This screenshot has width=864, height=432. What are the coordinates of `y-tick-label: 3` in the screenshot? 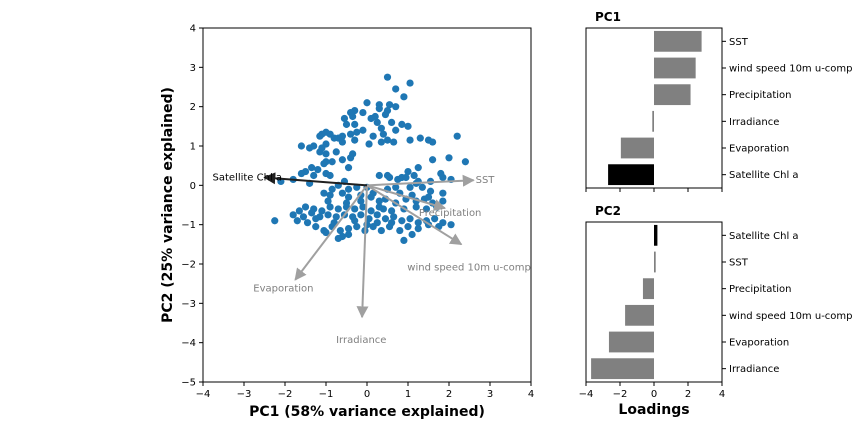 It's located at (193, 68).